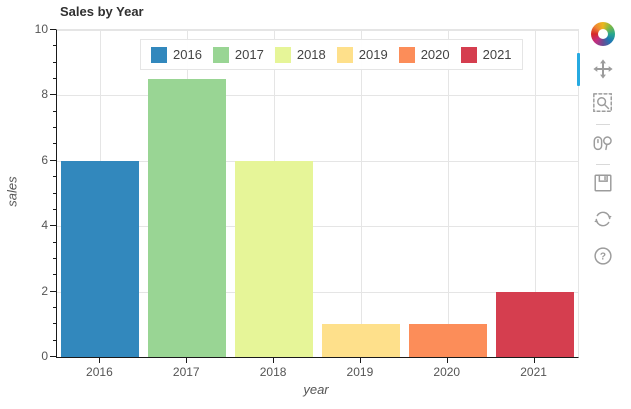 Image resolution: width=631 pixels, height=409 pixels. Describe the element at coordinates (533, 372) in the screenshot. I see `x-tick-label: 2021` at that location.